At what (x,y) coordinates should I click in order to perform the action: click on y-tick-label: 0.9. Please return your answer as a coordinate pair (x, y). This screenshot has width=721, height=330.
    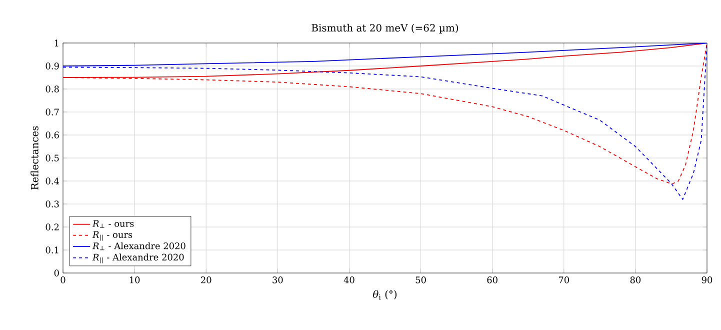
    Looking at the image, I should click on (52, 66).